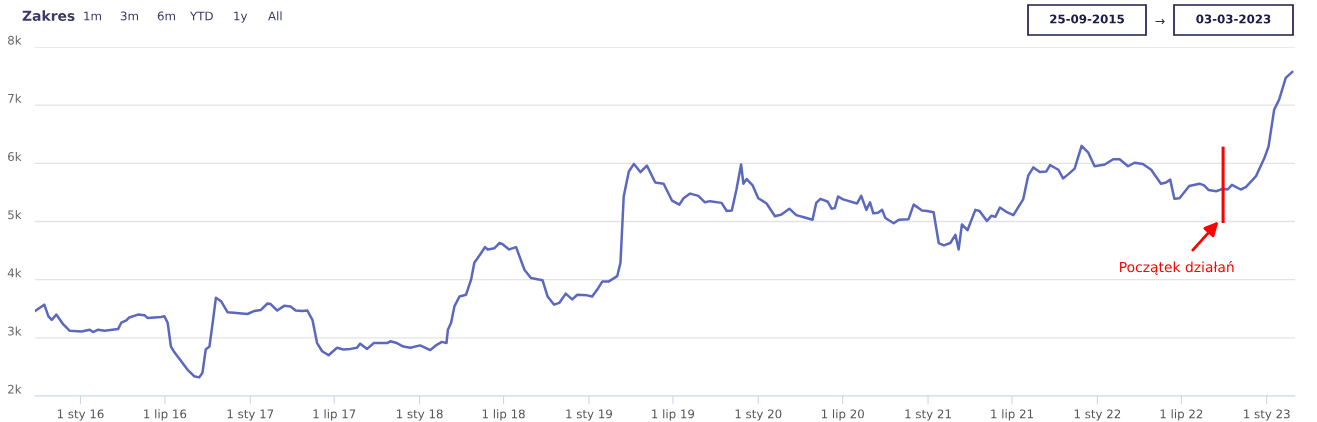  Describe the element at coordinates (1267, 415) in the screenshot. I see `x-tick-label: 1 sty 23` at that location.